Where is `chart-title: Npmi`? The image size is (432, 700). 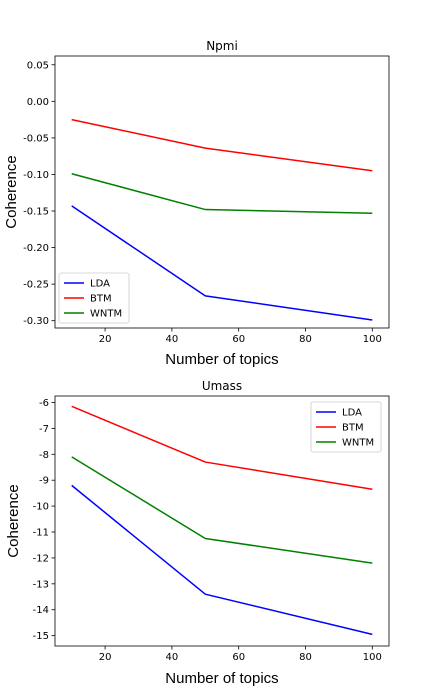
chart-title: Npmi is located at coordinates (222, 46).